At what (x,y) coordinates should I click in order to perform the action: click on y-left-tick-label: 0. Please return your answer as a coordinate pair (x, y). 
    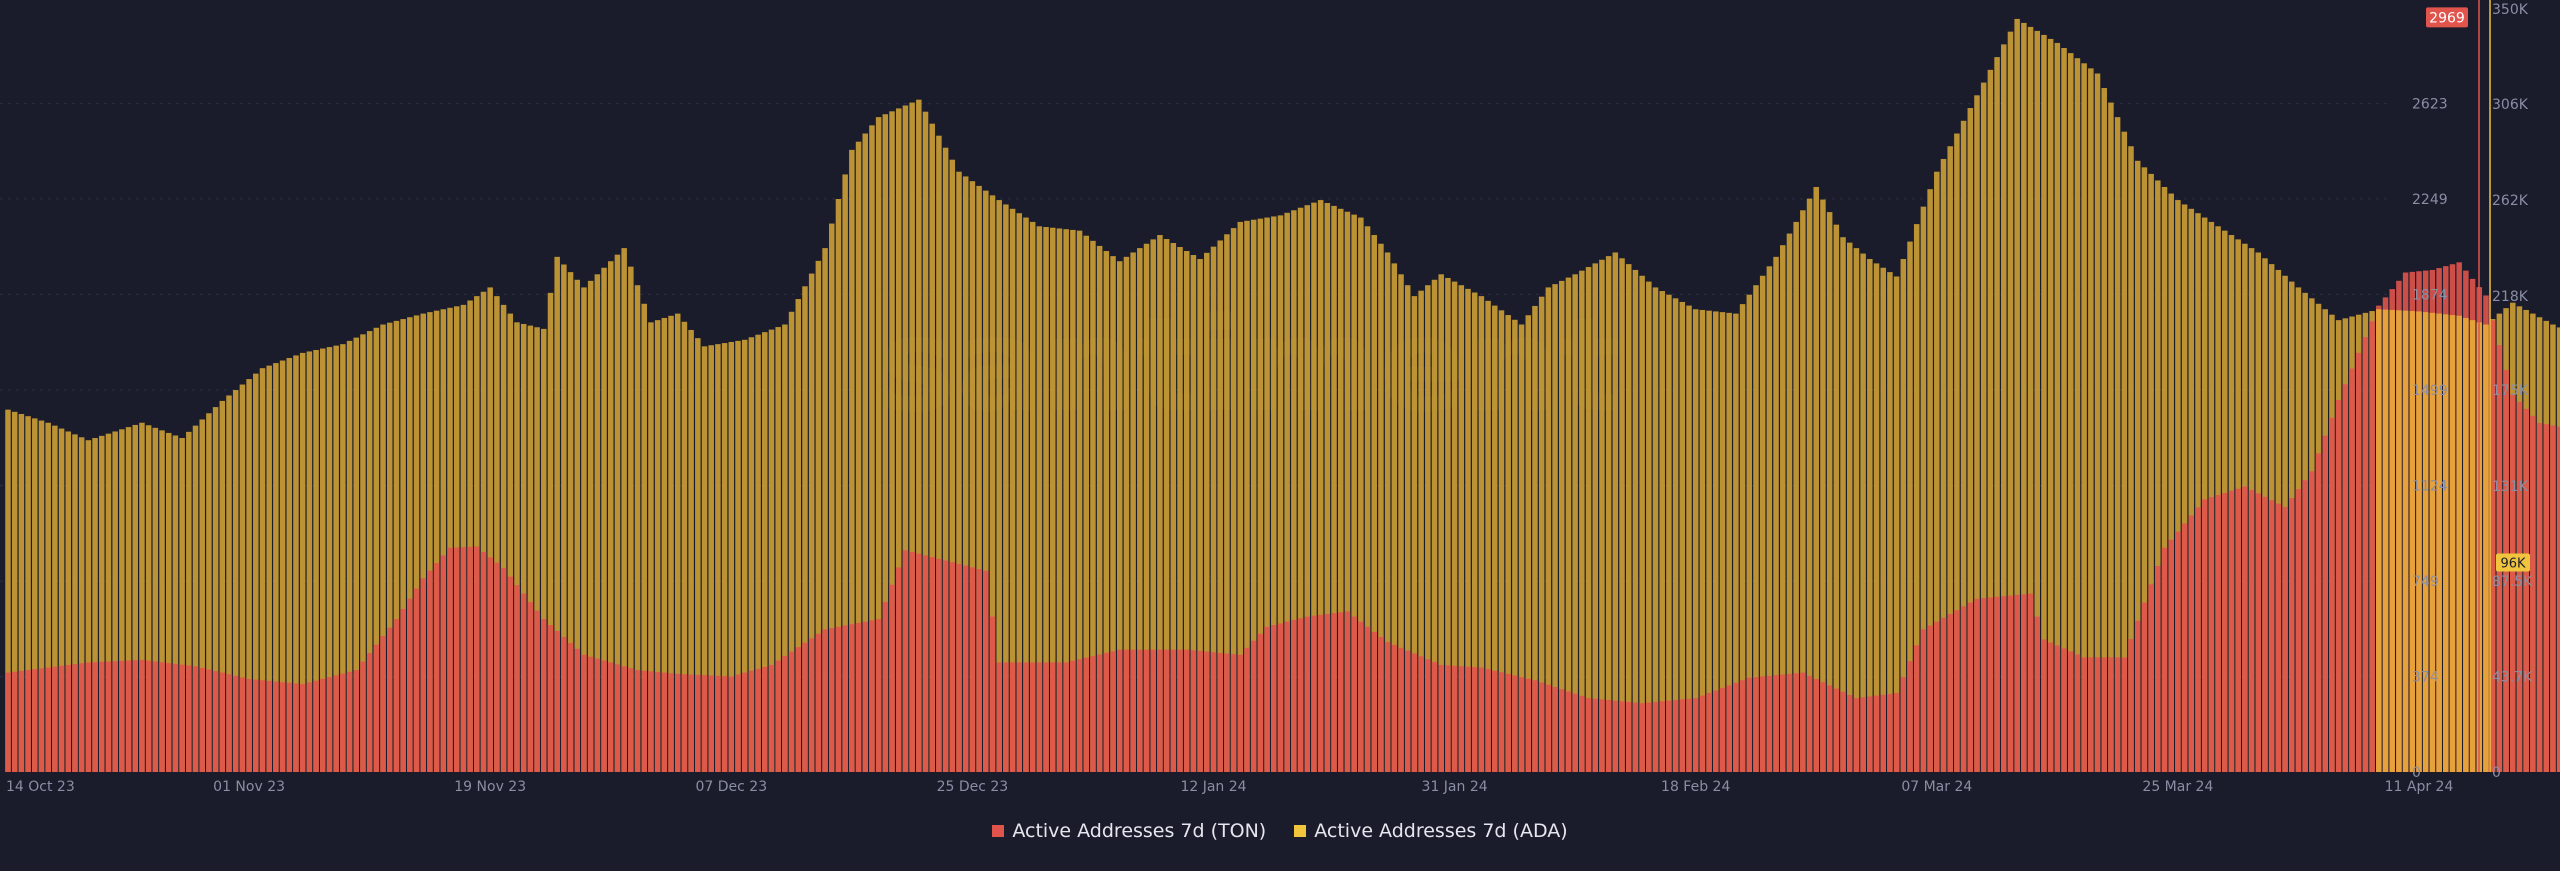
    Looking at the image, I should click on (2416, 773).